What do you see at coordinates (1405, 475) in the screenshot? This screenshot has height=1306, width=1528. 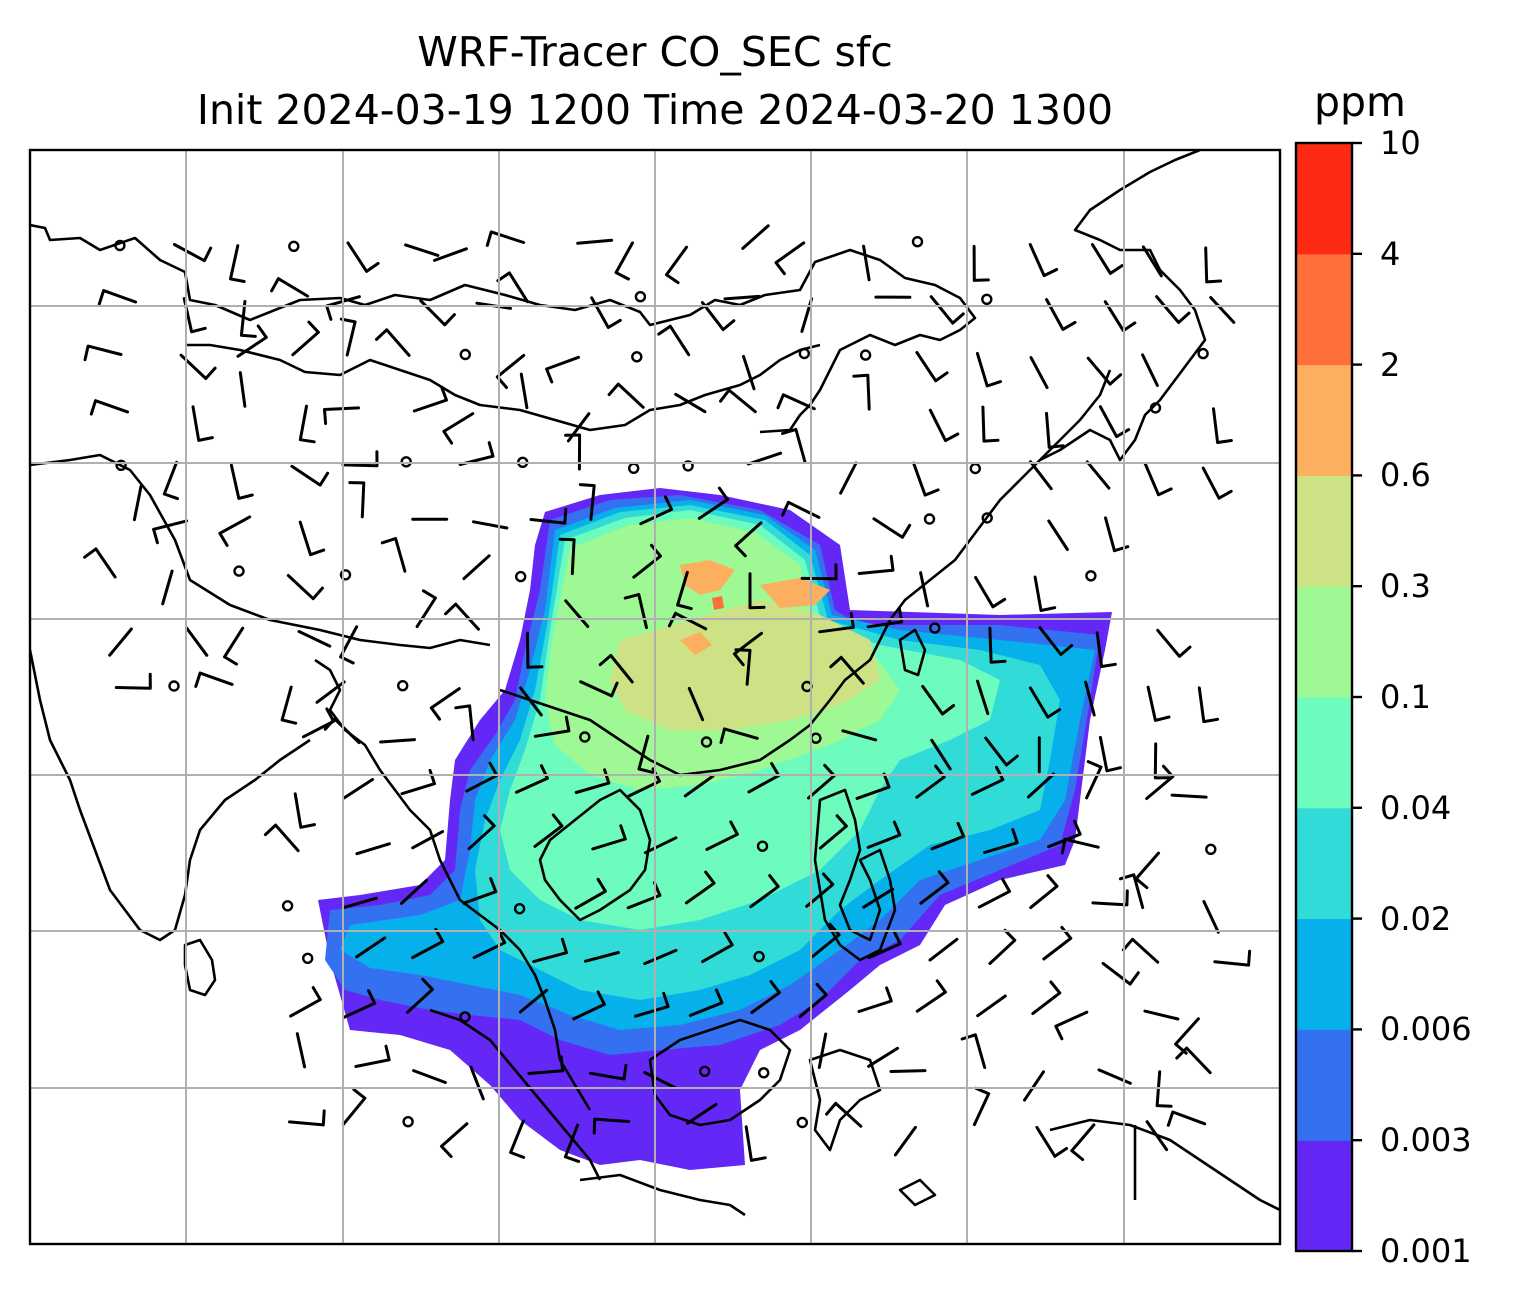 I see `colorbar-tick-label: 0.6` at bounding box center [1405, 475].